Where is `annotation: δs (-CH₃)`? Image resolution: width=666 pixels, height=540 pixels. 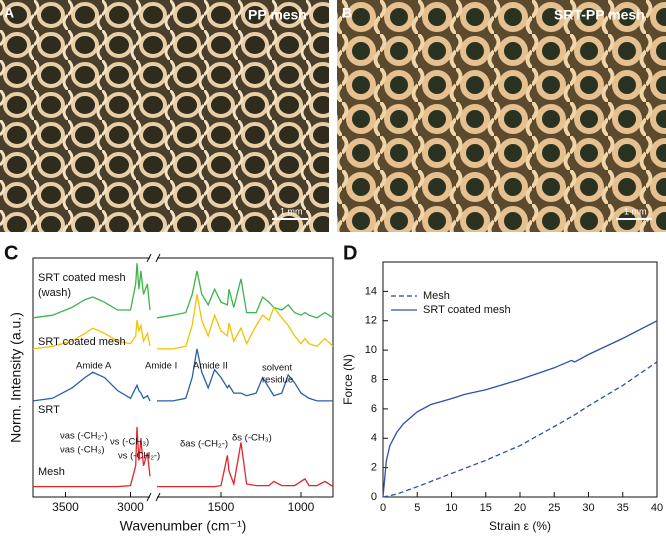
annotation: δs (-CH₃) is located at coordinates (252, 438).